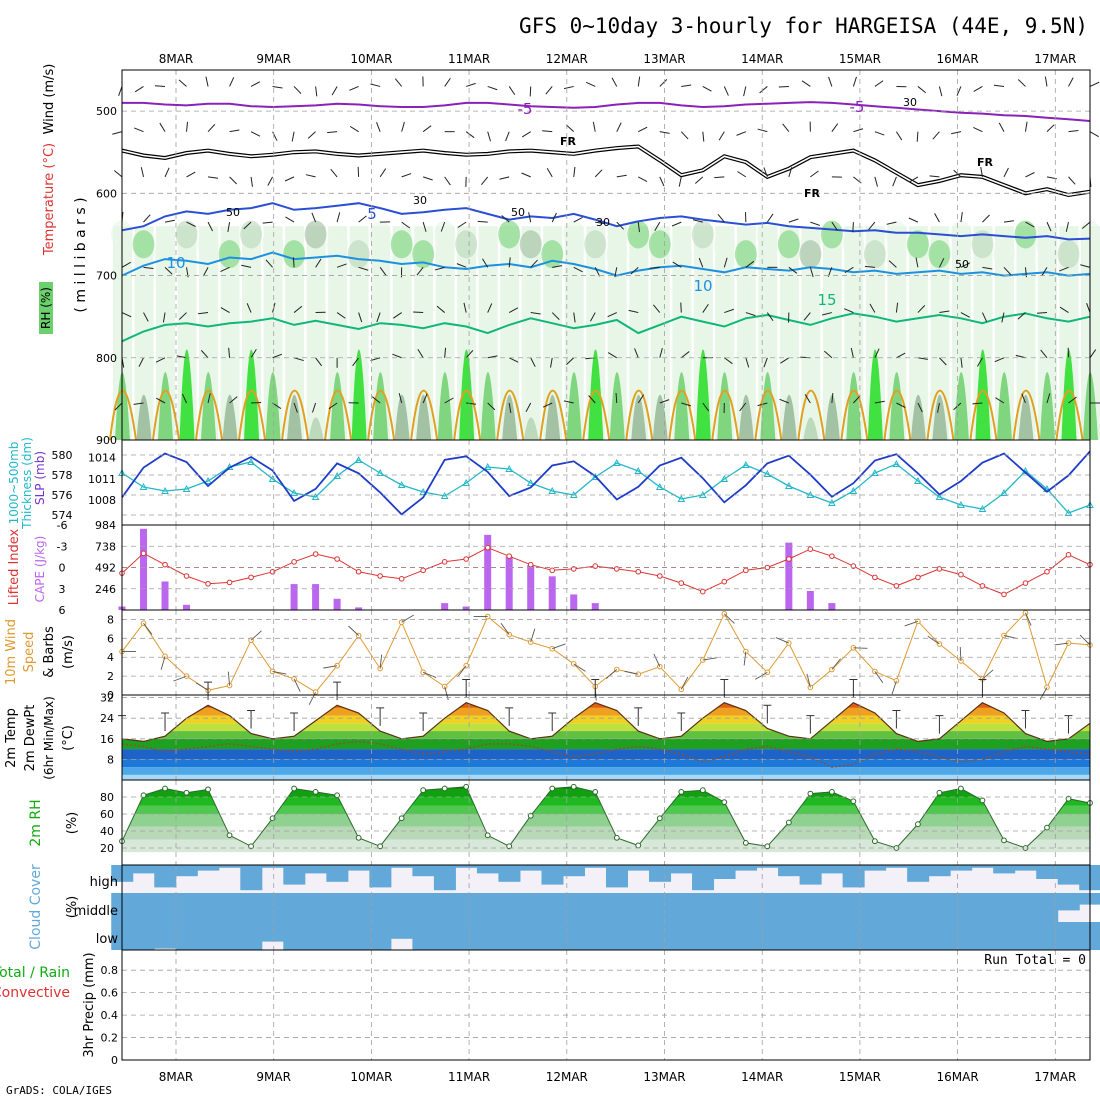 The width and height of the screenshot is (1100, 1100). I want to click on cape-tick-label: 246, so click(105, 589).